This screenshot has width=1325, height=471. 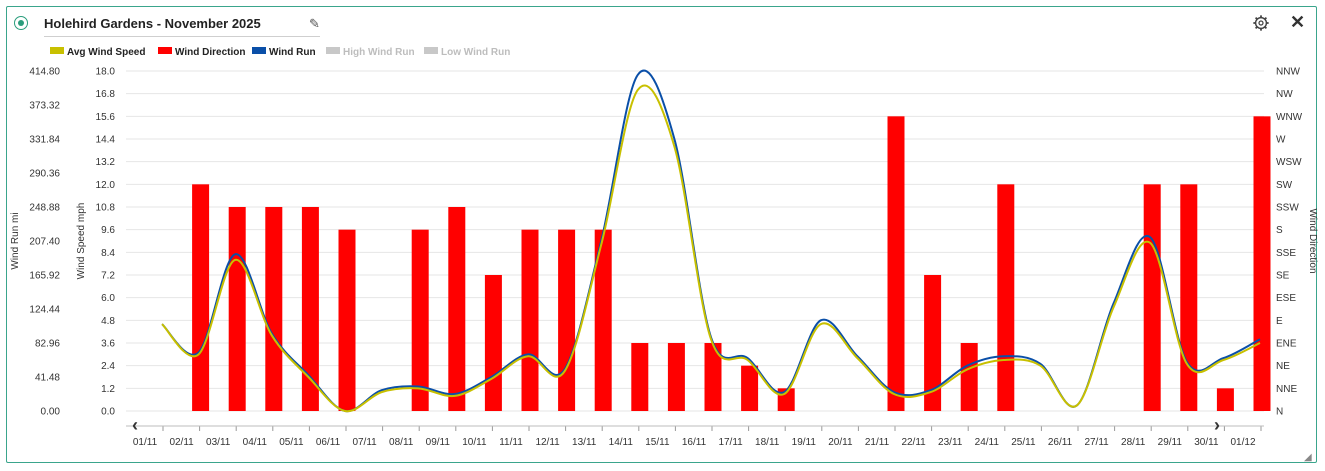 What do you see at coordinates (106, 117) in the screenshot?
I see `wind-speed-tick-label: 15.6` at bounding box center [106, 117].